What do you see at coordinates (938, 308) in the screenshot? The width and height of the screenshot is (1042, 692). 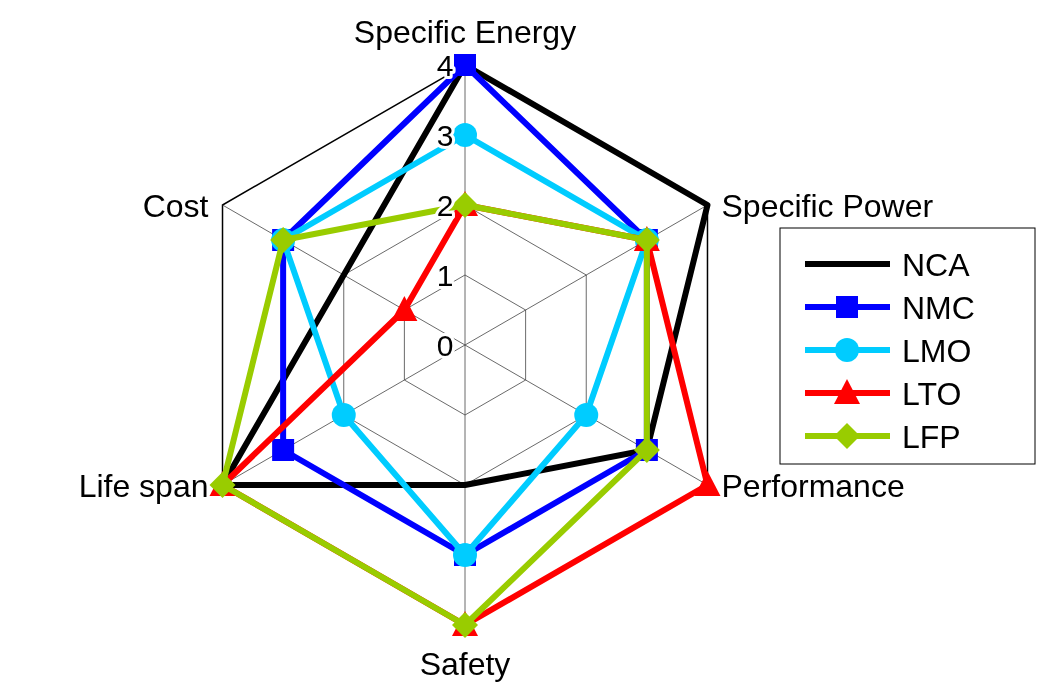 I see `legend-label: NMC` at bounding box center [938, 308].